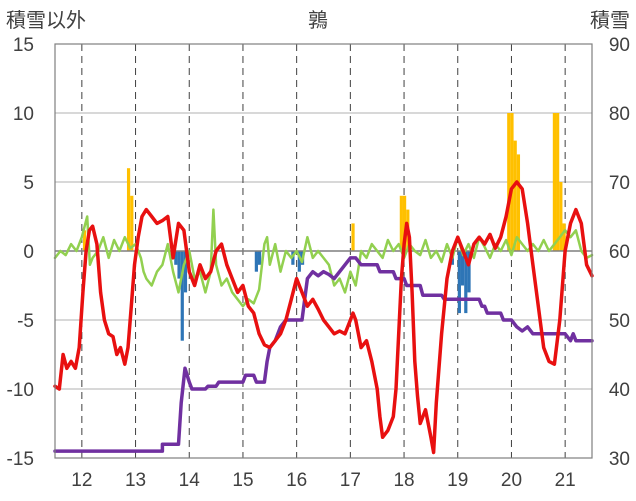 Image resolution: width=636 pixels, height=501 pixels. Describe the element at coordinates (511, 480) in the screenshot. I see `x-tick-label: 20` at that location.